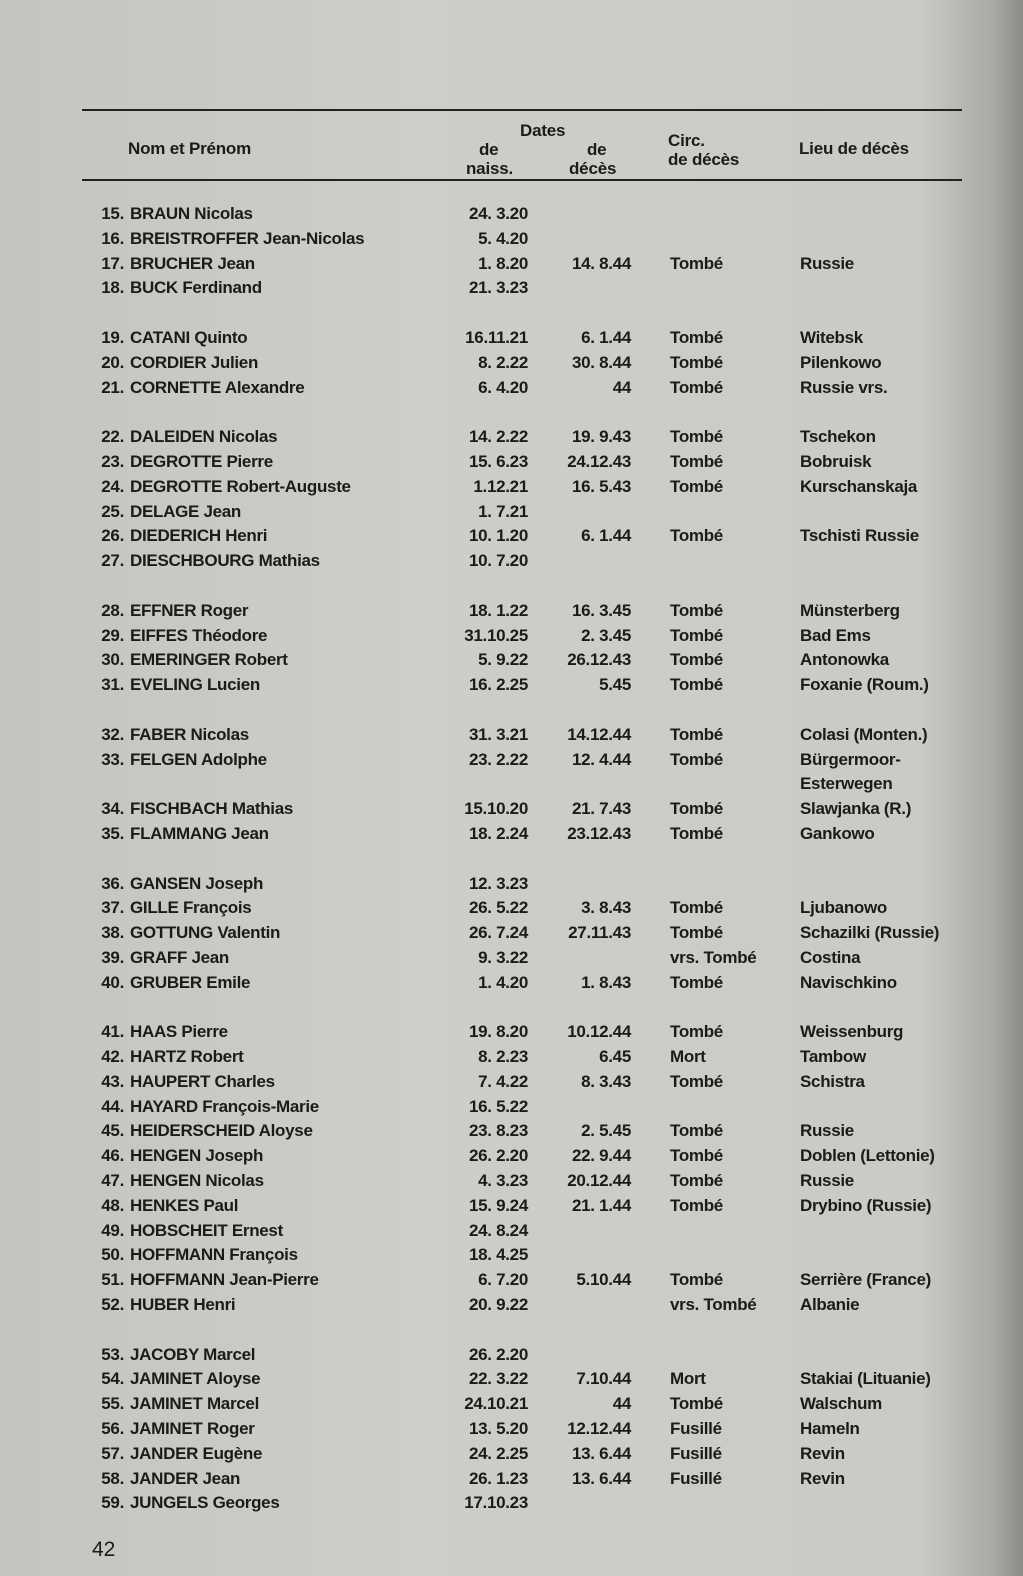 The image size is (1023, 1576). I want to click on cell-death: 5.10.44, so click(603, 1280).